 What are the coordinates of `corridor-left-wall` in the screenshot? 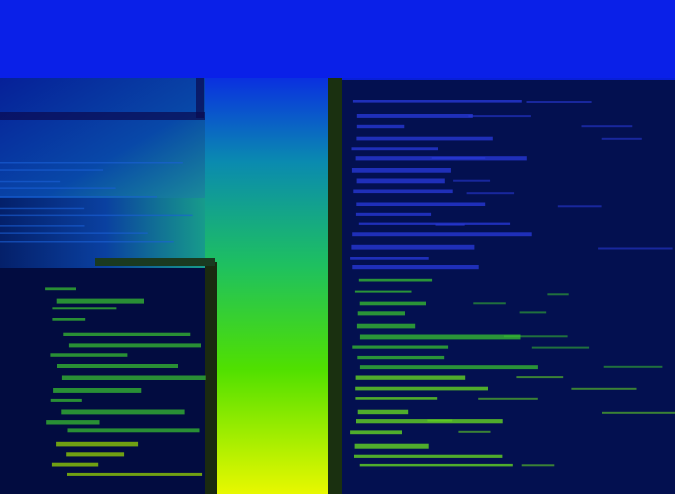 It's located at (211, 378).